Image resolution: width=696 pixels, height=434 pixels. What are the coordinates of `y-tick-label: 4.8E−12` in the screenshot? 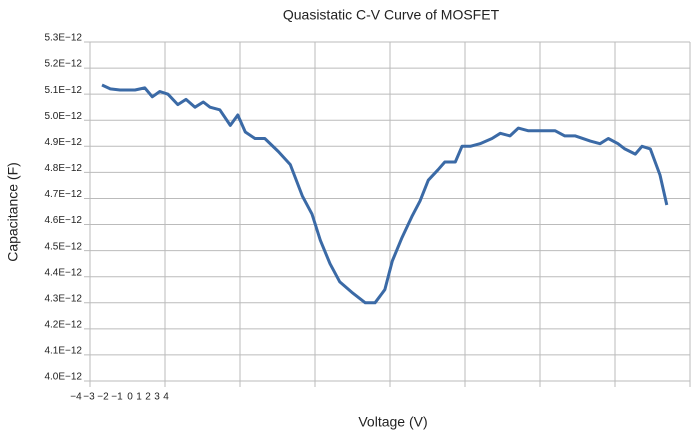 It's located at (63, 168).